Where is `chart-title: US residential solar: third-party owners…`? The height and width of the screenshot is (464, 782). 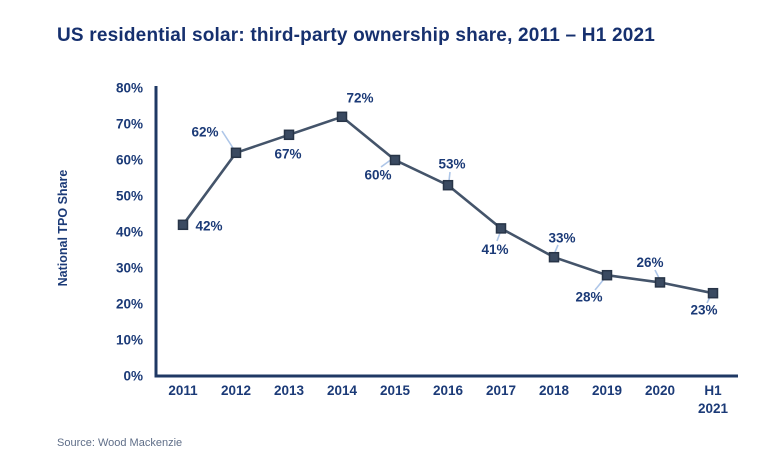 chart-title: US residential solar: third-party owners… is located at coordinates (356, 35).